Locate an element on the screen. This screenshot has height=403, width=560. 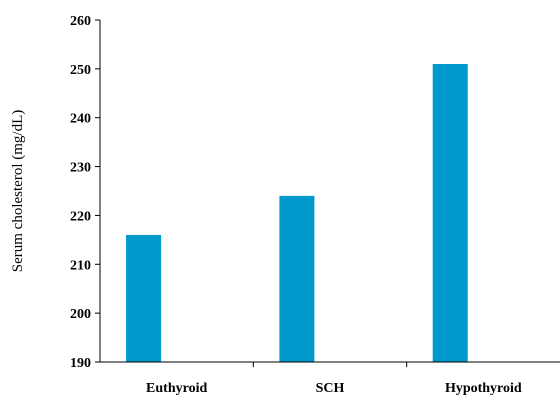
bar-hypothyroid is located at coordinates (450, 212).